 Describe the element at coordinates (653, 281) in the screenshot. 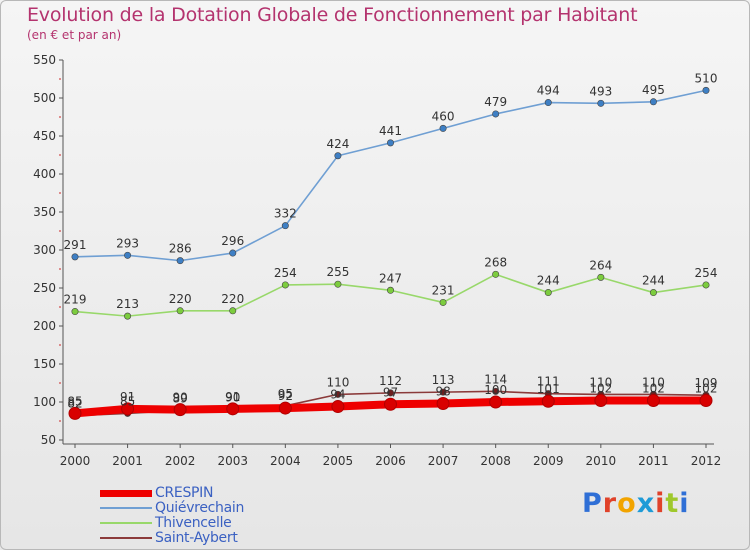

I see `data-label: 244` at that location.